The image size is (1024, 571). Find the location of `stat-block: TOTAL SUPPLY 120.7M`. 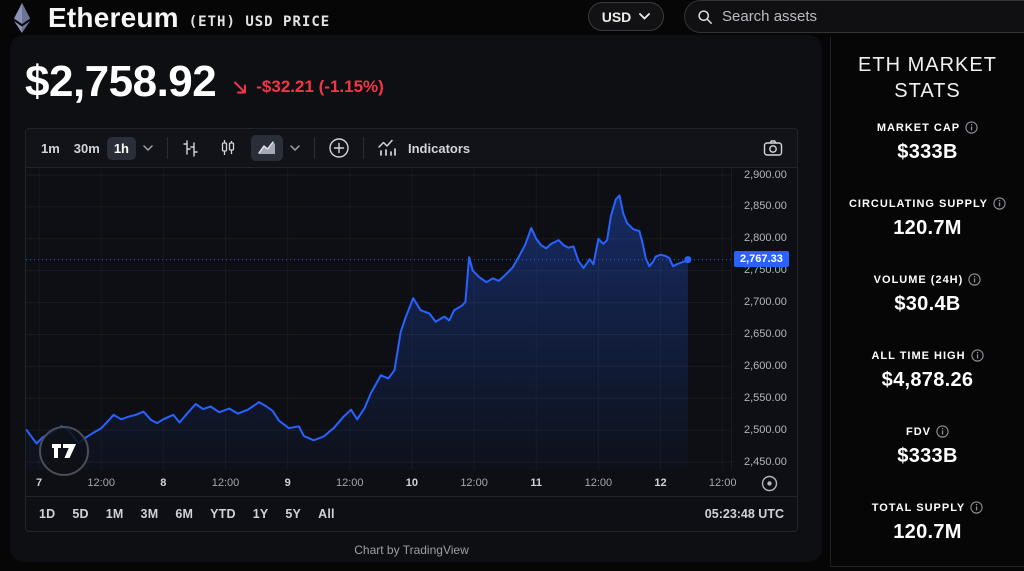

stat-block: TOTAL SUPPLY 120.7M is located at coordinates (928, 522).